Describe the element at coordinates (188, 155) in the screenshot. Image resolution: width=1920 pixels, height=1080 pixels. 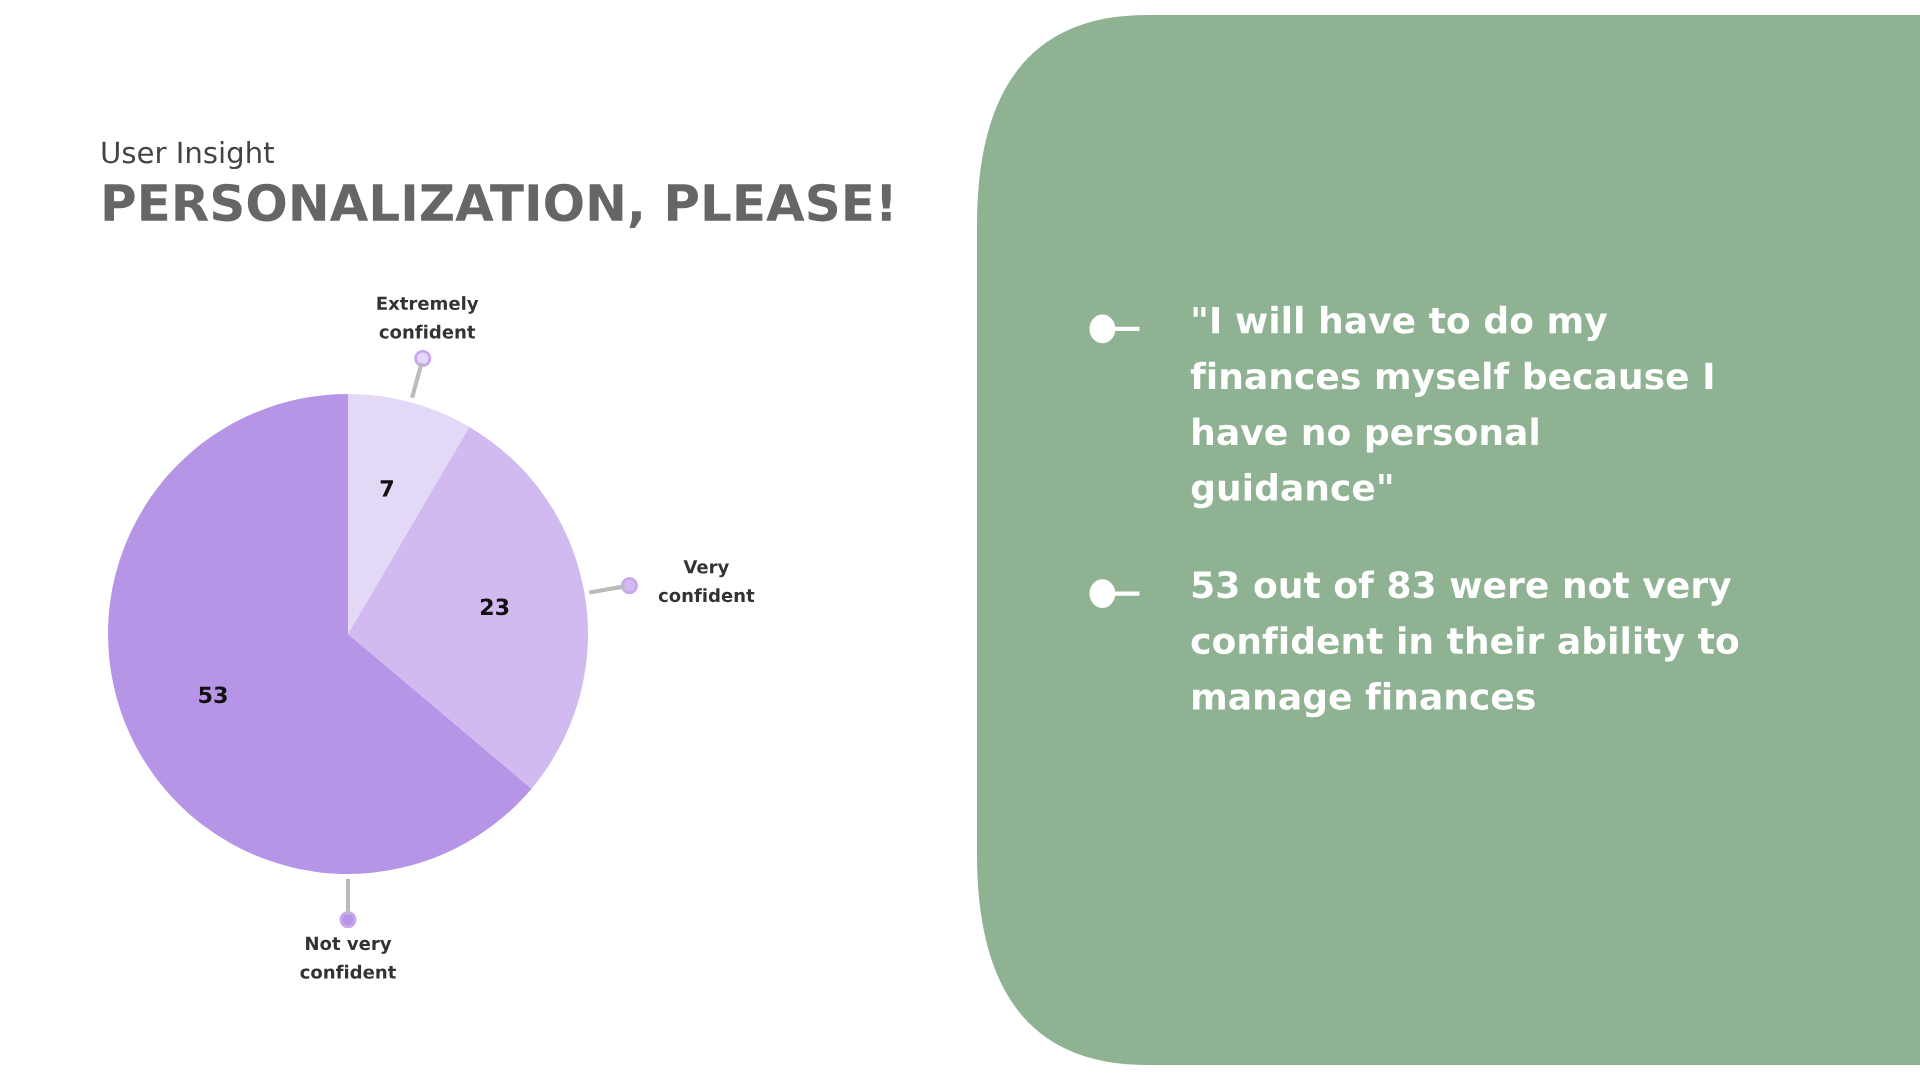
I see `chart-subtitle: User Insight` at that location.